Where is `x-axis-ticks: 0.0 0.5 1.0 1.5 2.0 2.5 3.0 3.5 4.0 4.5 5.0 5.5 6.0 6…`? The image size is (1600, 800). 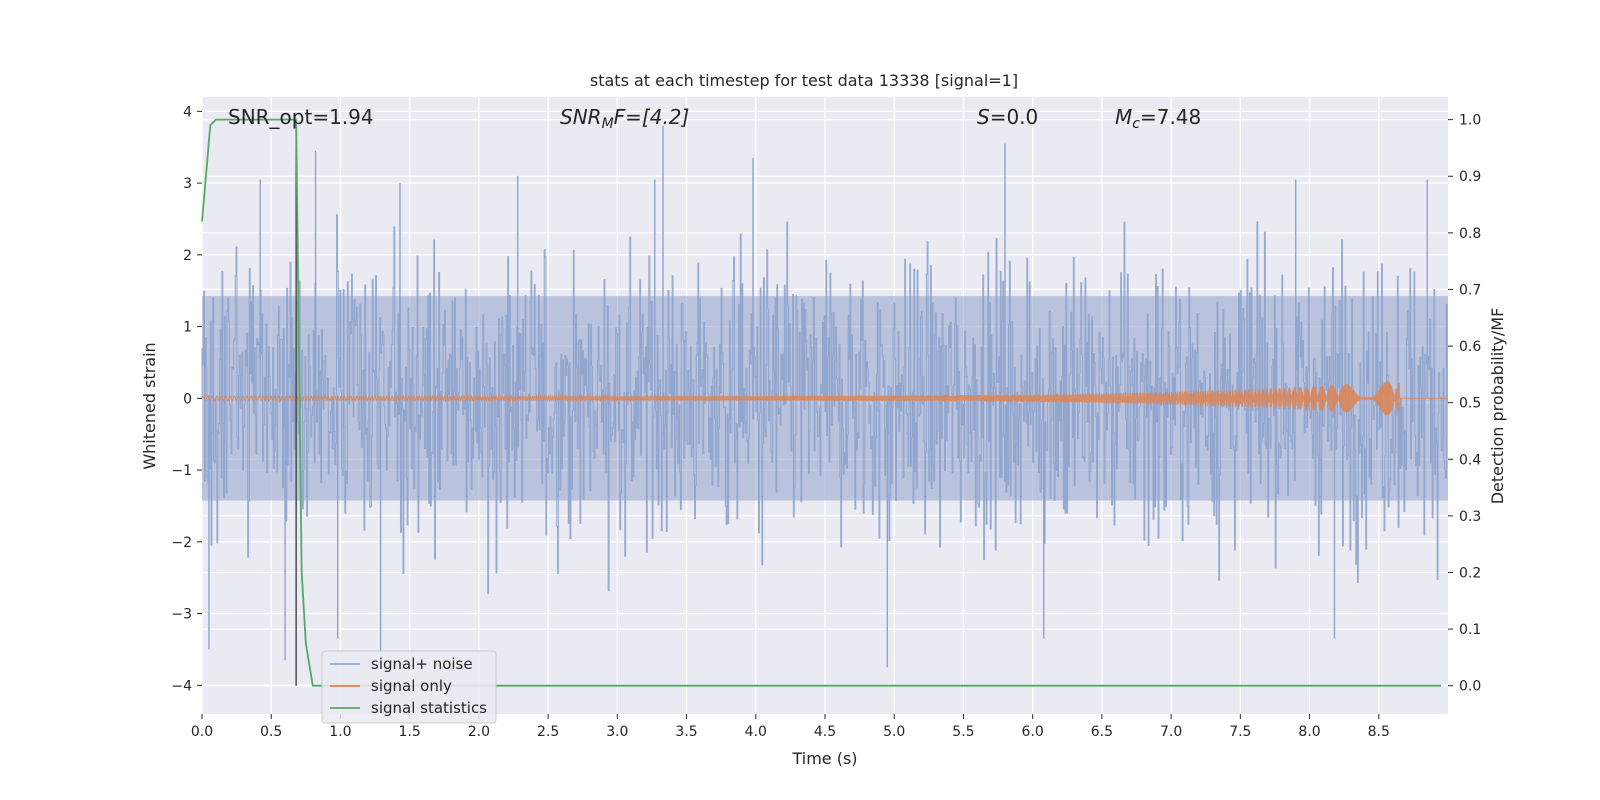 x-axis-ticks: 0.0 0.5 1.0 1.5 2.0 2.5 3.0 3.5 4.0 4.5 5.0 5.5 6.0 6… is located at coordinates (790, 727).